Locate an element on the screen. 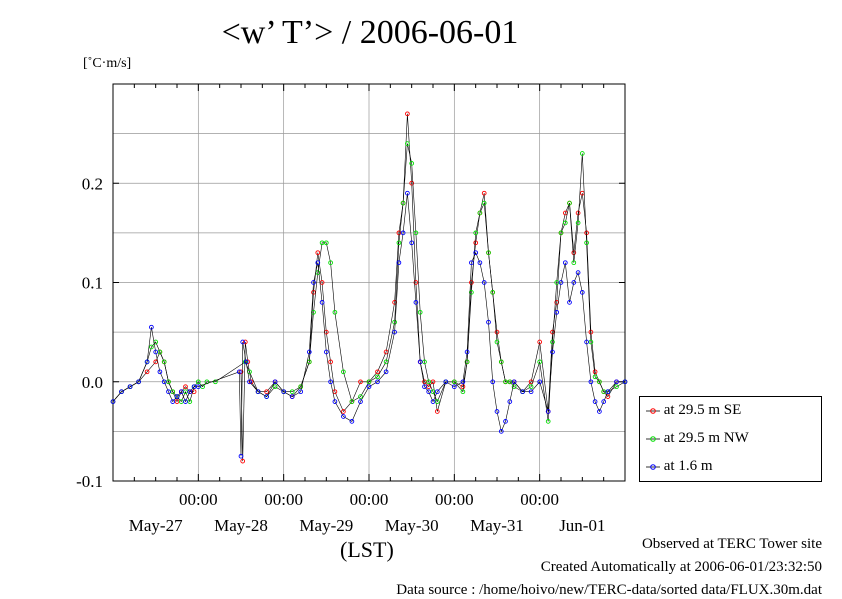  series-line-red is located at coordinates (153, 377).